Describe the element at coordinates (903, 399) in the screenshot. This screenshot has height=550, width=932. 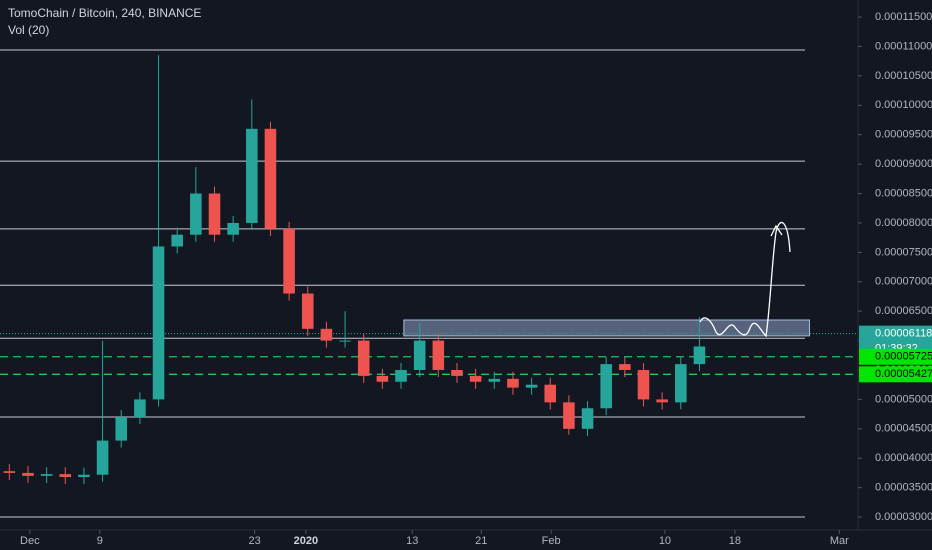
I see `y-tick-label: 0.00005000` at that location.